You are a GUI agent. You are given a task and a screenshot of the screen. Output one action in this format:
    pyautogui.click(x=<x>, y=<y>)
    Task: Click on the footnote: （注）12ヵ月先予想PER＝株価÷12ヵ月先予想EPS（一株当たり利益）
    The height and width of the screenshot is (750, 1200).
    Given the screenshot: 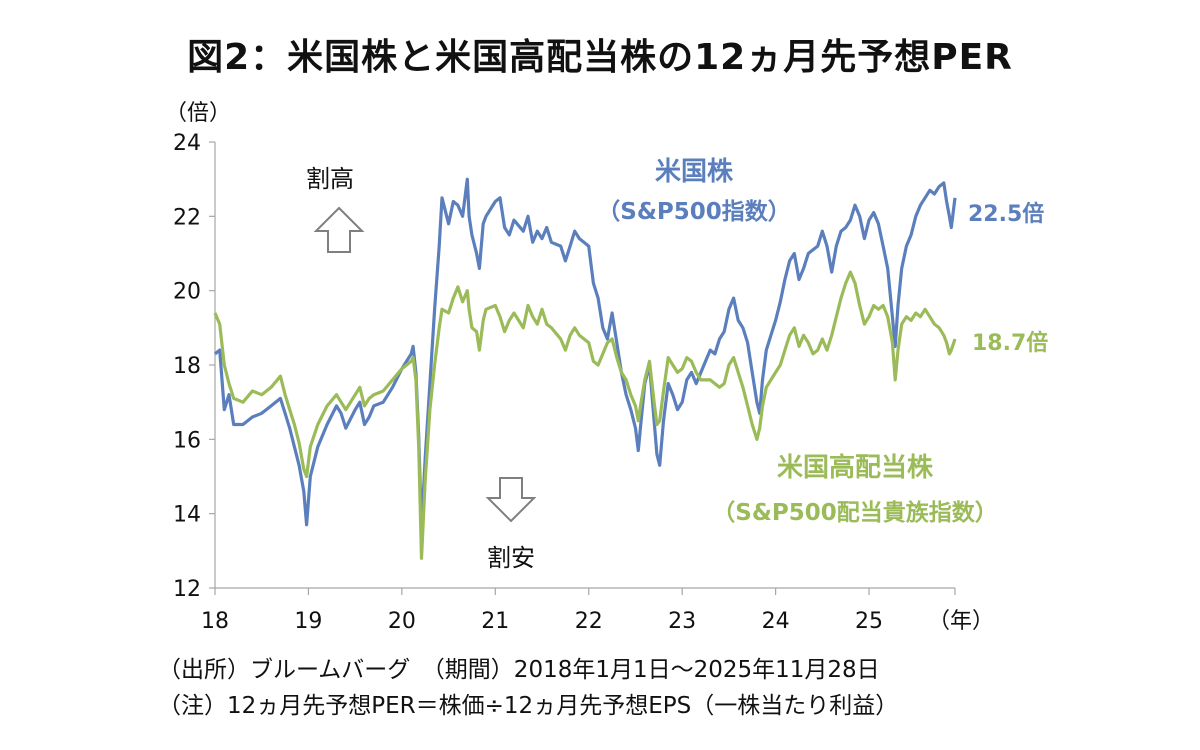 What is the action you would take?
    pyautogui.click(x=528, y=706)
    